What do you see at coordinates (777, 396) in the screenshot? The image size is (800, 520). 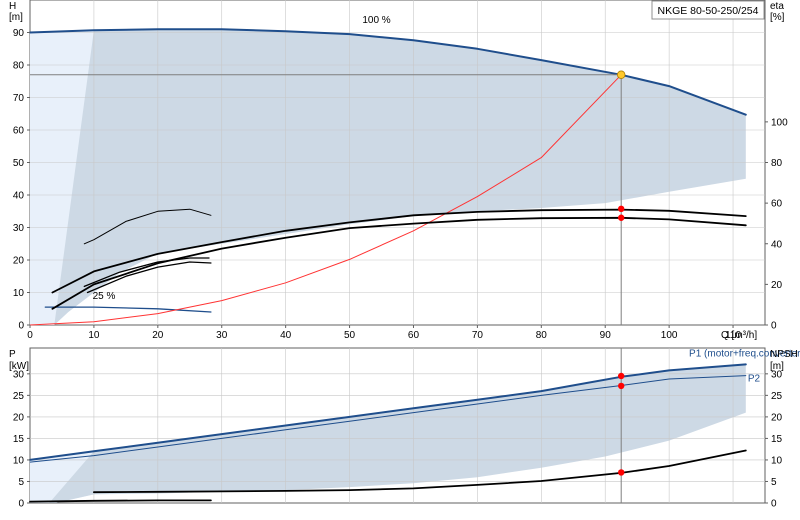 I see `y2-tick-label: 25` at bounding box center [777, 396].